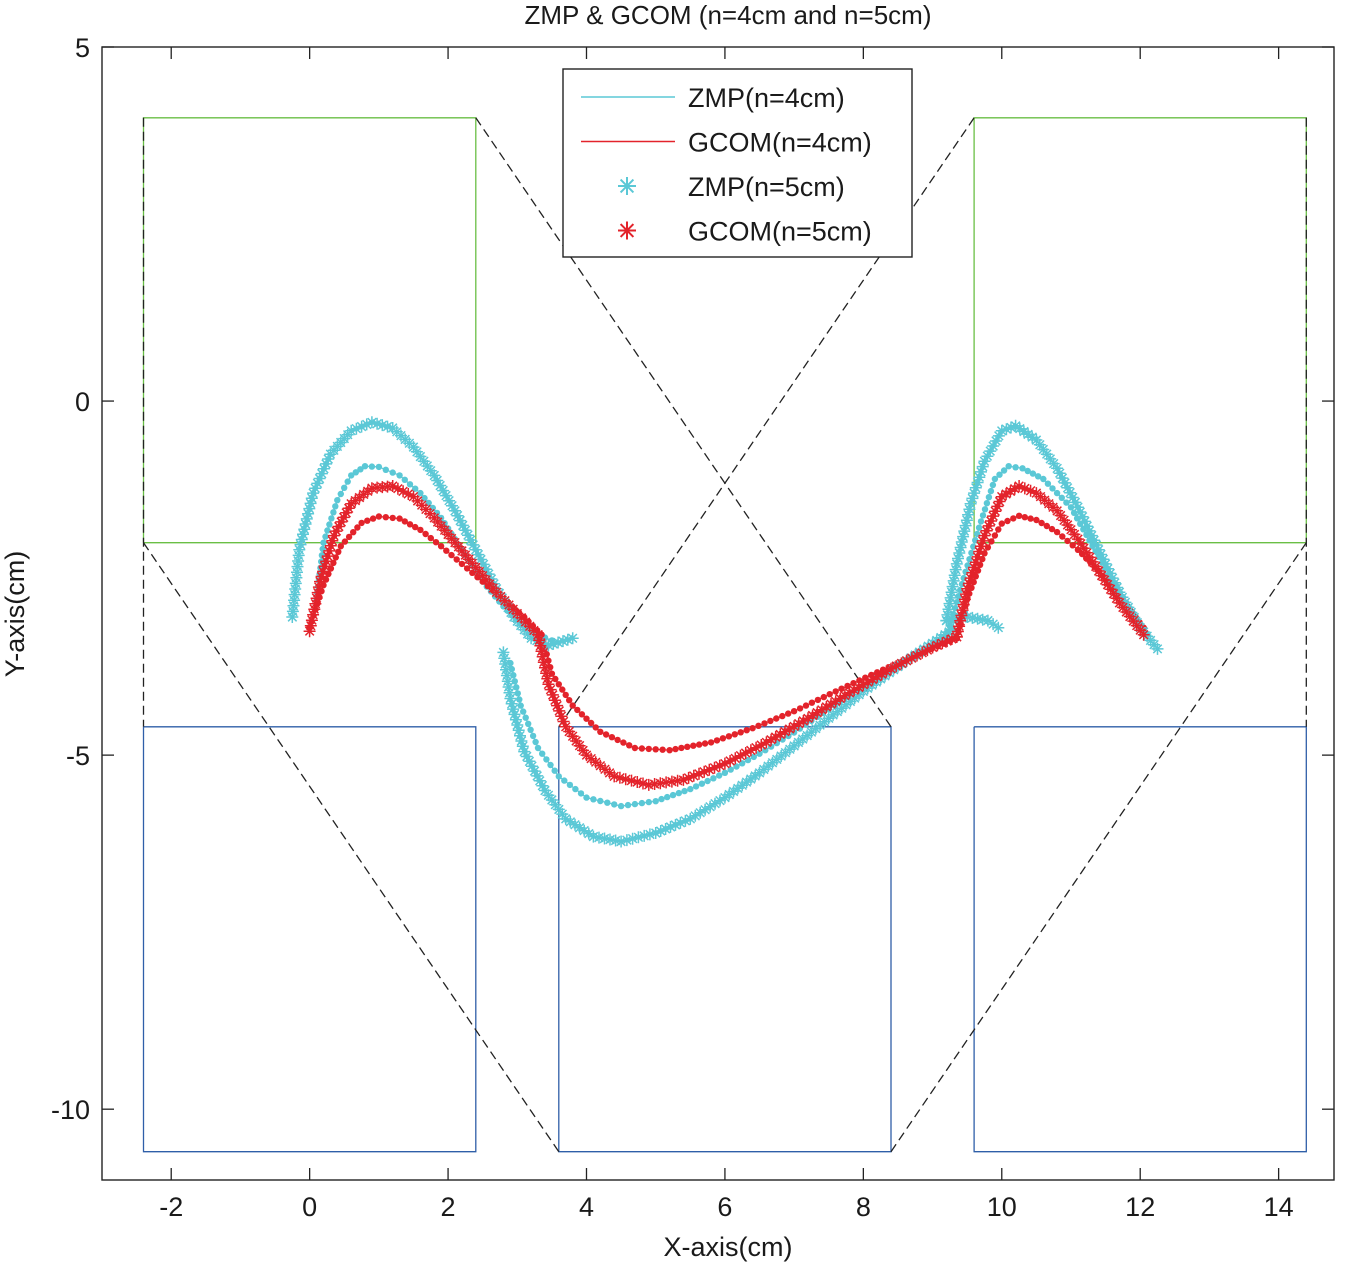 The image size is (1360, 1269). I want to click on x-tick-label: 2, so click(448, 1207).